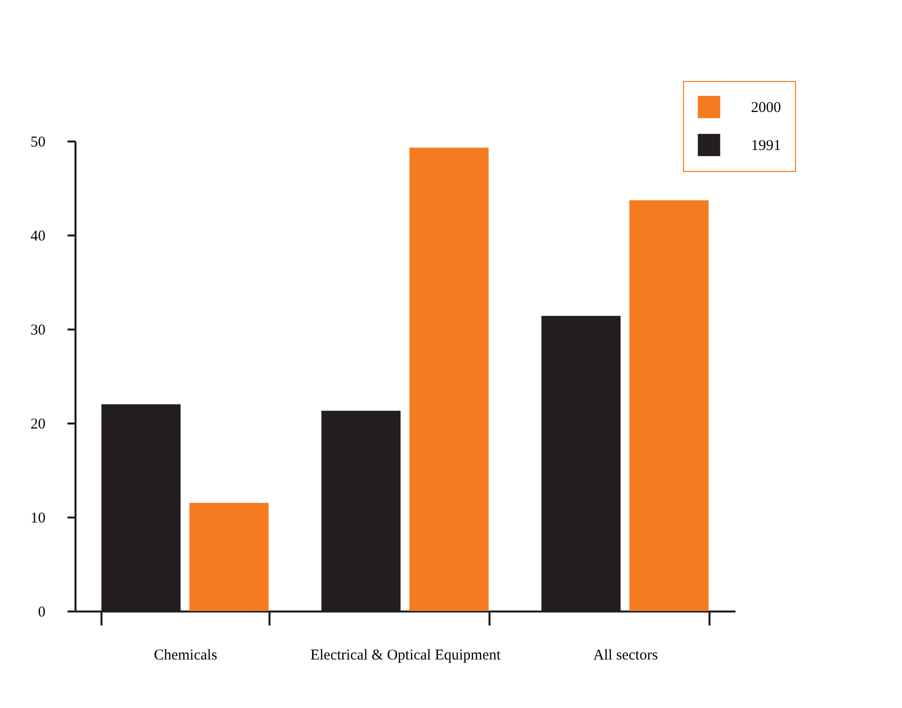 The width and height of the screenshot is (902, 708). Describe the element at coordinates (42, 612) in the screenshot. I see `y-tick-label: 0` at that location.